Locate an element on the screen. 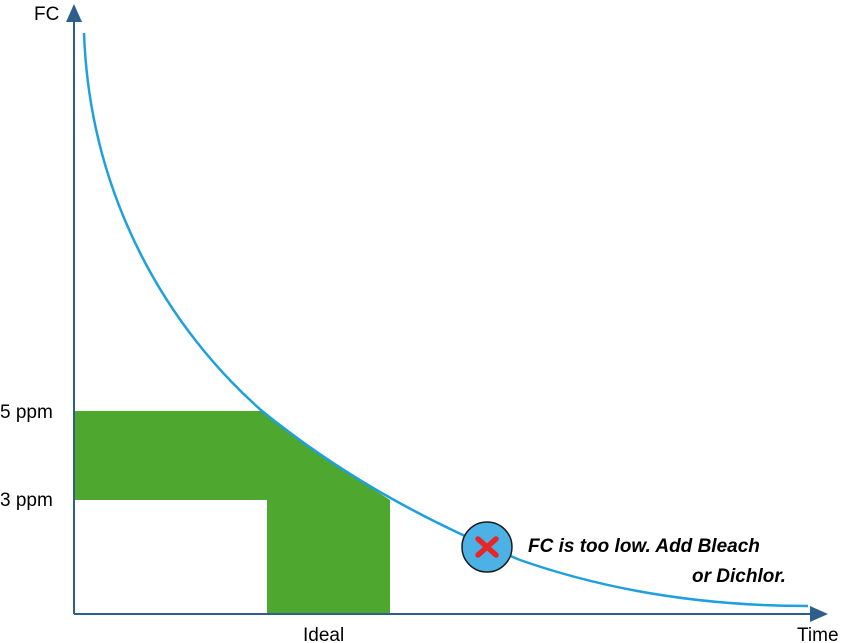 This screenshot has width=849, height=643. low-fc-marker is located at coordinates (487, 547).